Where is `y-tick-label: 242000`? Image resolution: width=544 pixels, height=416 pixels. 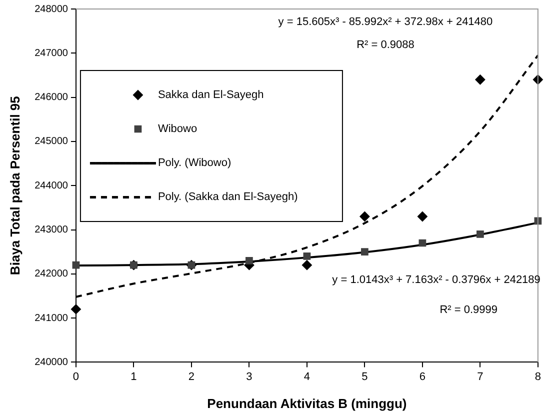 y-tick-label: 242000 is located at coordinates (51, 274).